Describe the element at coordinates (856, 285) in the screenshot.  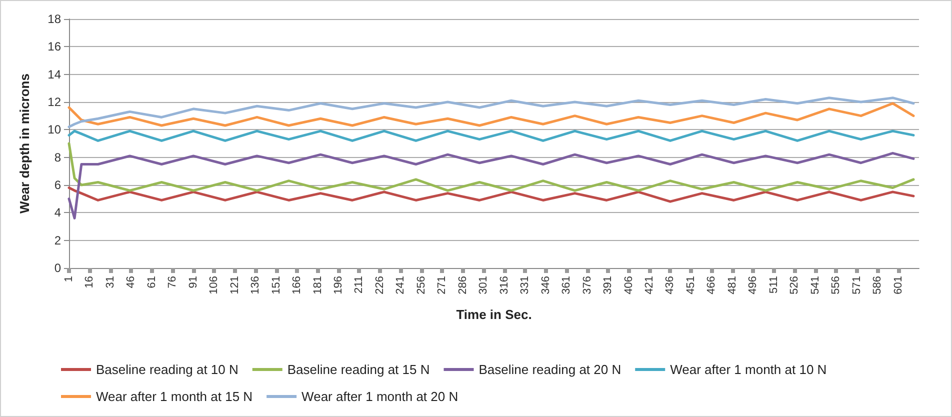
I see `x-tick-label: 571` at that location.